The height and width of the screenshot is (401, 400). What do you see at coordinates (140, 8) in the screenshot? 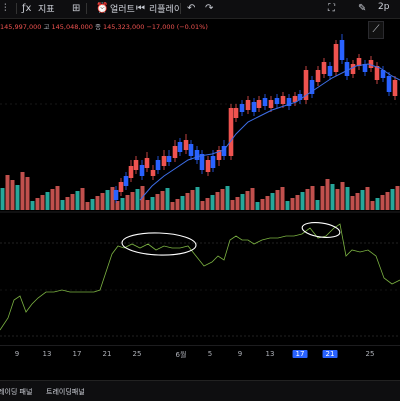
I see `replay-icon: ⏮` at bounding box center [140, 8].